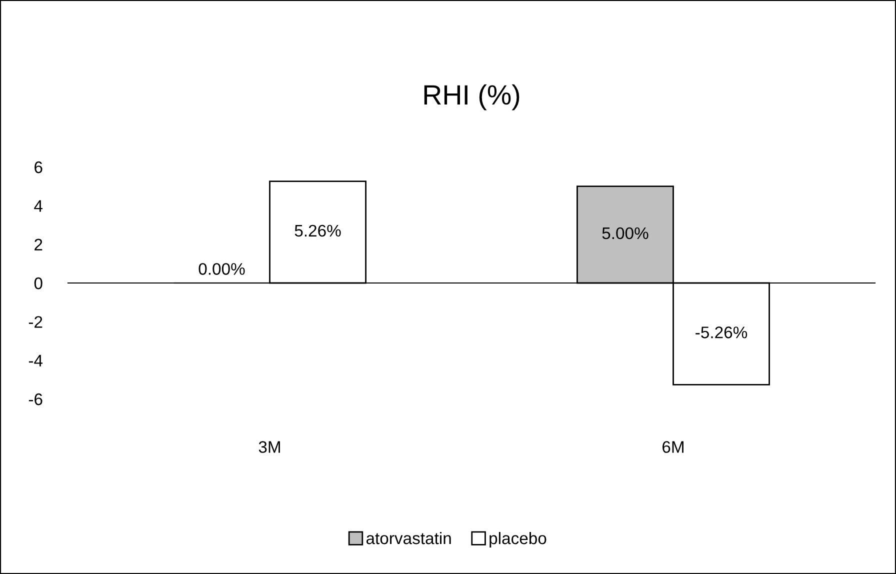  What do you see at coordinates (221, 269) in the screenshot?
I see `data-label: 0.00%` at bounding box center [221, 269].